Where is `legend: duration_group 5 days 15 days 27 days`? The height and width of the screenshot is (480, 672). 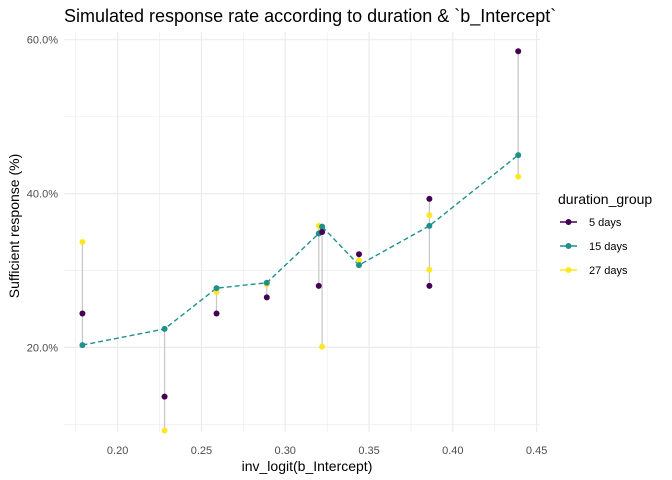 legend: duration_group 5 days 15 days 27 days is located at coordinates (605, 234).